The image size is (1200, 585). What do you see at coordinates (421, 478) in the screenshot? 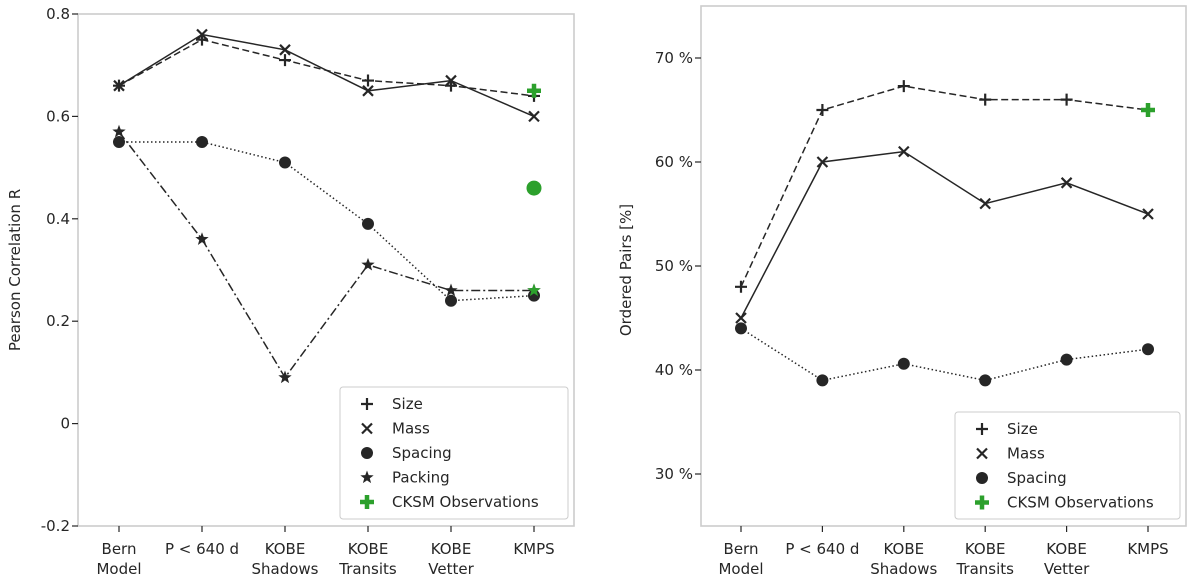
I see `legend-label: Packing` at bounding box center [421, 478].